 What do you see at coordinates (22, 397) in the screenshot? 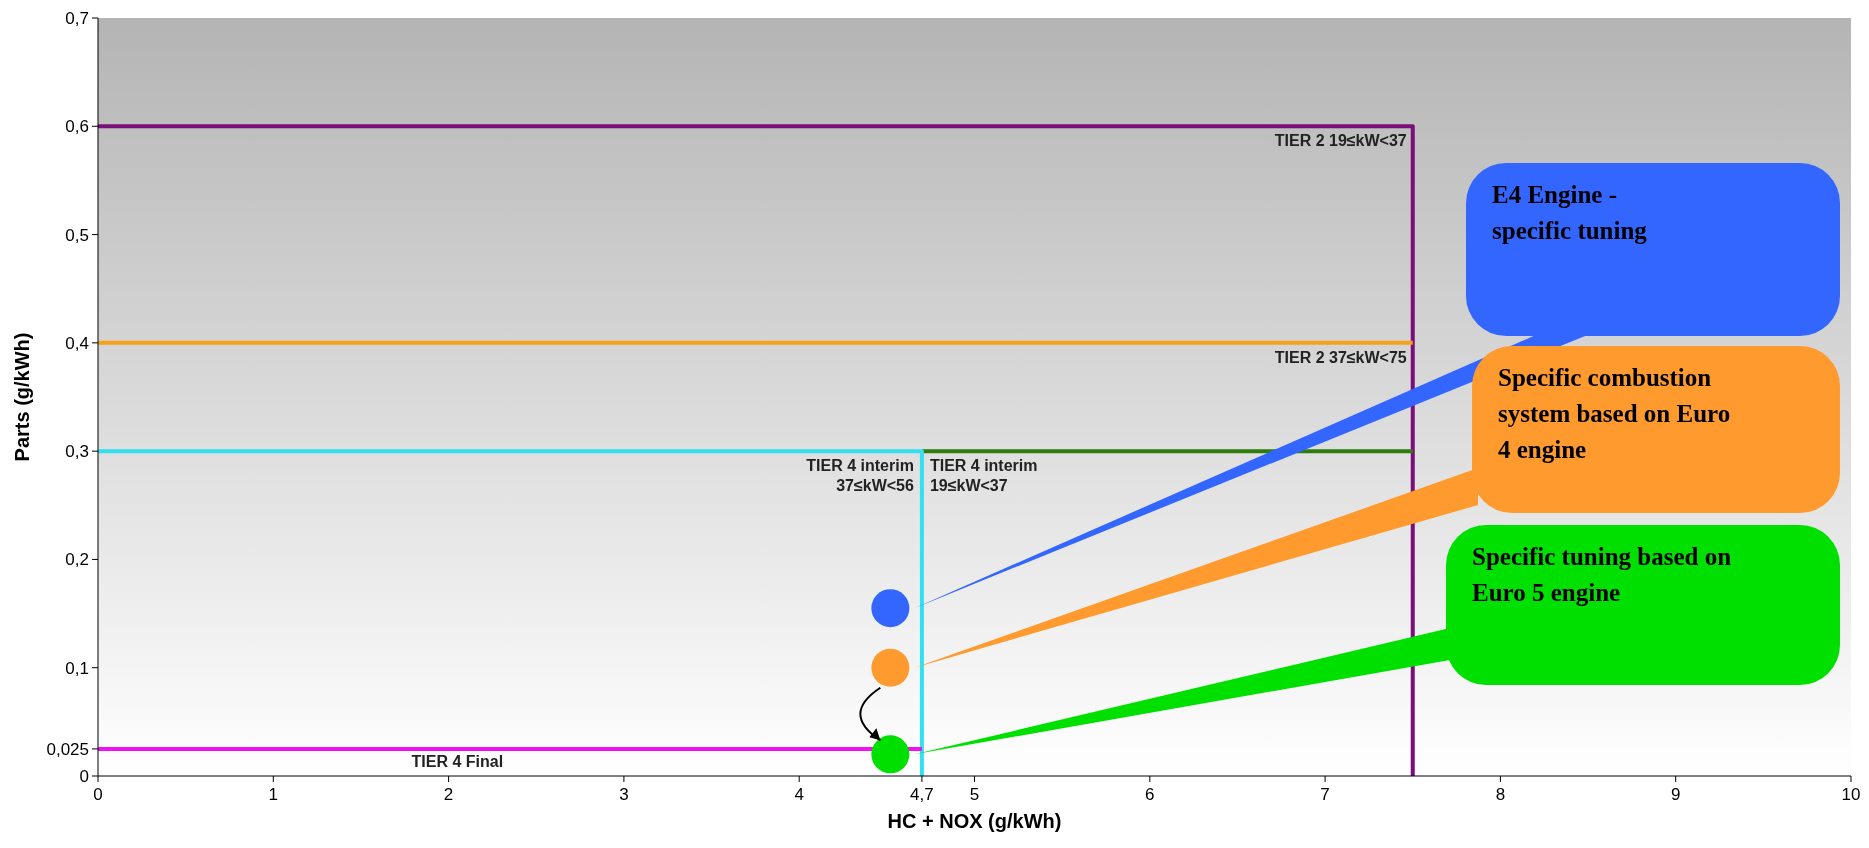
I see `y-axis-title: Parts (g/kWh)` at bounding box center [22, 397].